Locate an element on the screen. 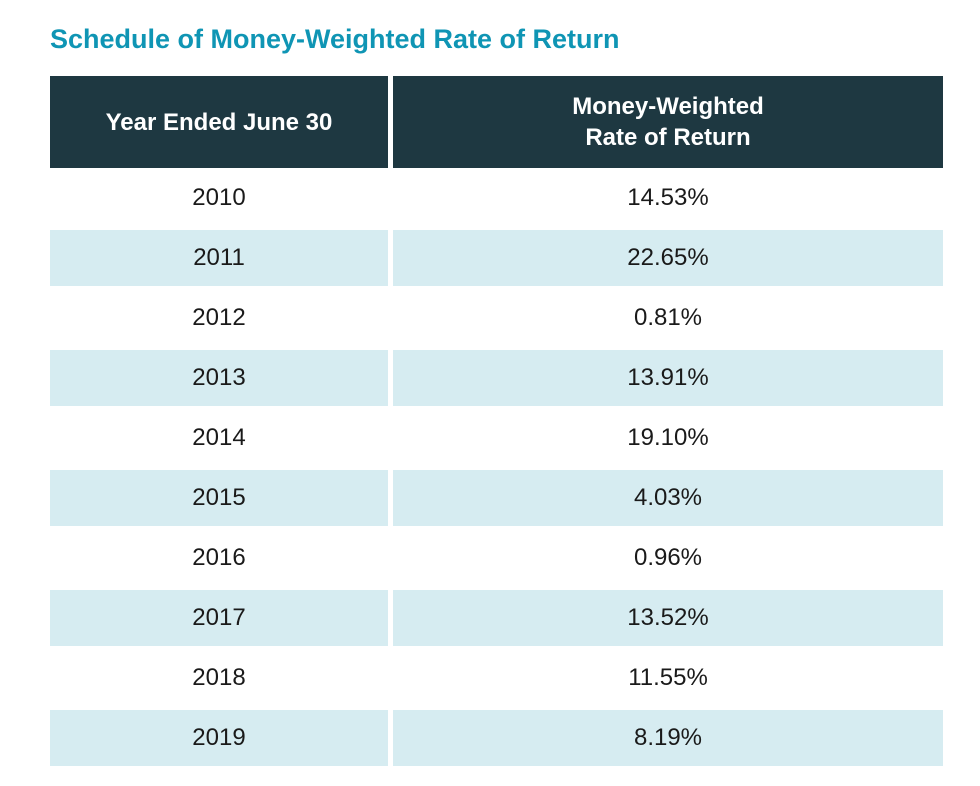 The width and height of the screenshot is (980, 786). table-row: 2018 11.55% is located at coordinates (496, 678).